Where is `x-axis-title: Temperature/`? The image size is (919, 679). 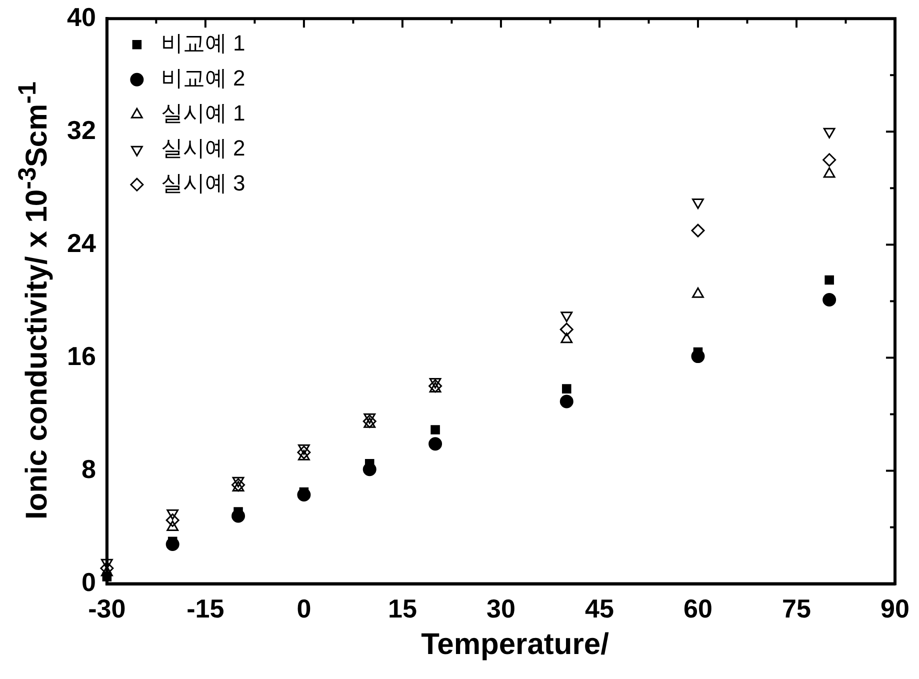 x-axis-title: Temperature/ is located at coordinates (515, 645).